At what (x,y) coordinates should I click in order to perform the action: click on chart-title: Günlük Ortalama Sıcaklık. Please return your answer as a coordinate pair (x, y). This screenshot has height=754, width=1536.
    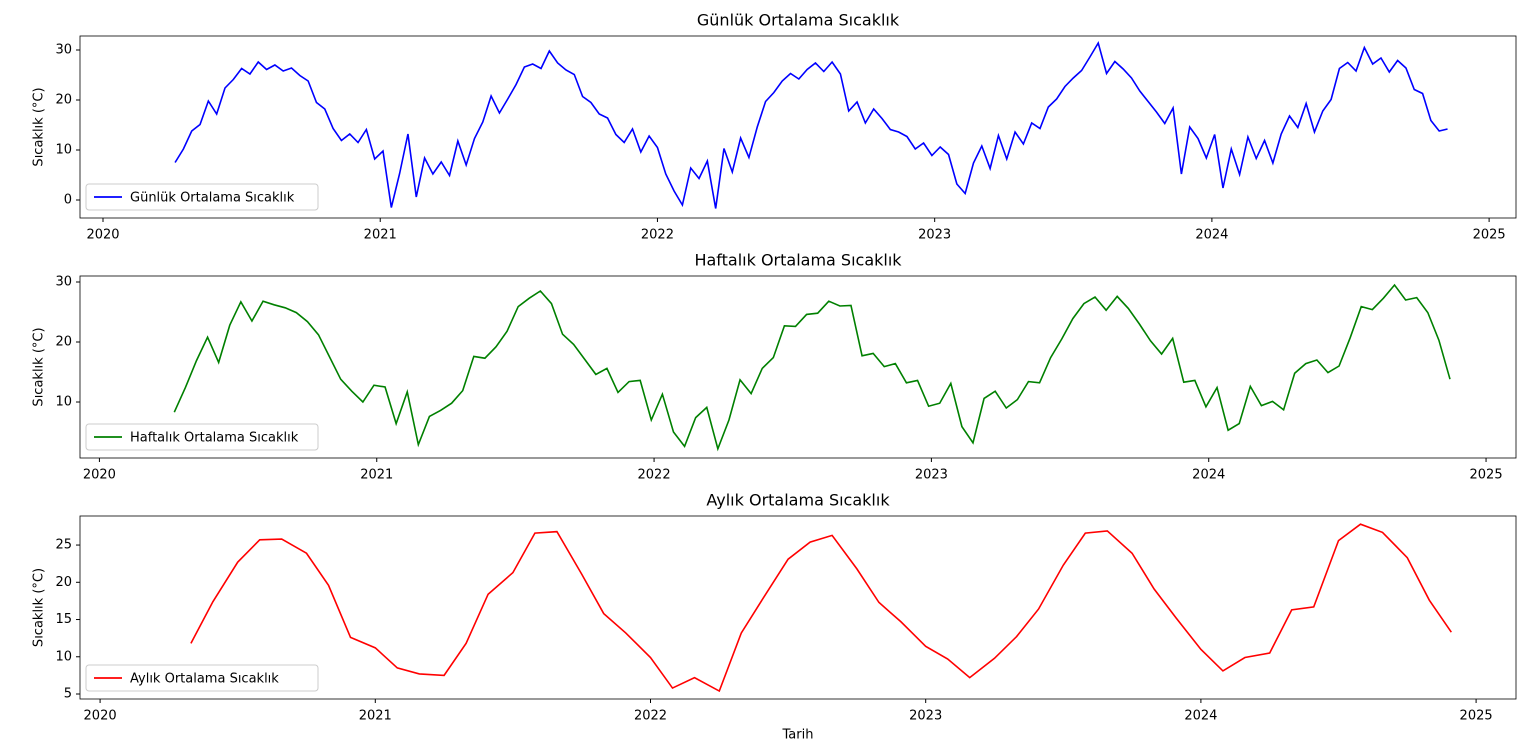
    Looking at the image, I should click on (798, 20).